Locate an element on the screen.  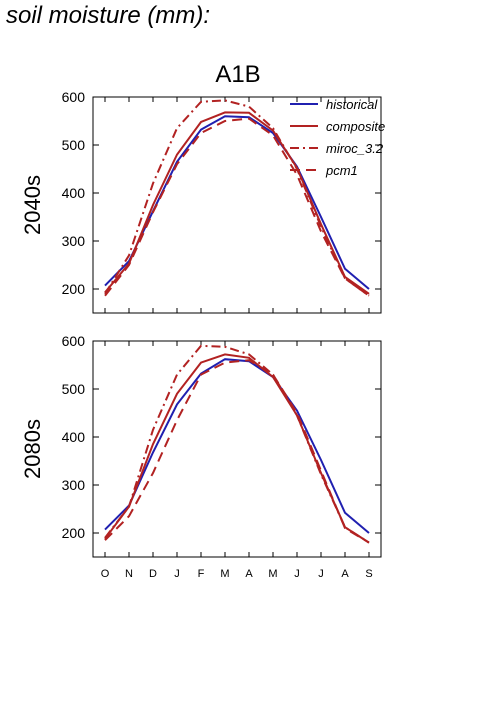
legend-label-composite: composite is located at coordinates (355, 126).